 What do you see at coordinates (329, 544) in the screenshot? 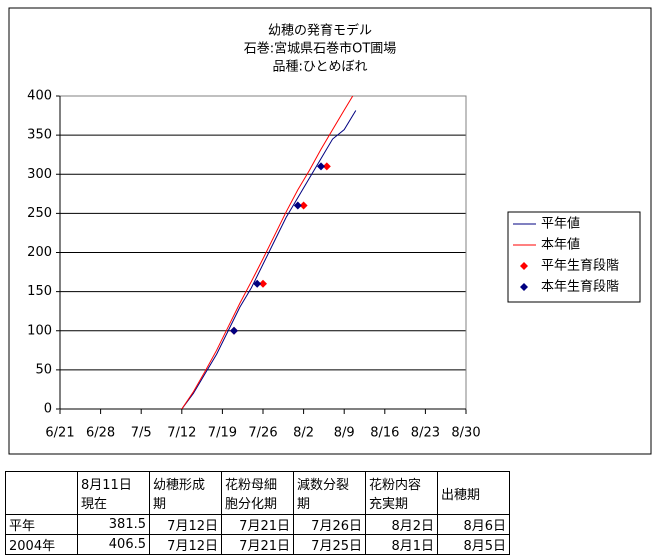
I see `table-cell: 7月25日` at bounding box center [329, 544].